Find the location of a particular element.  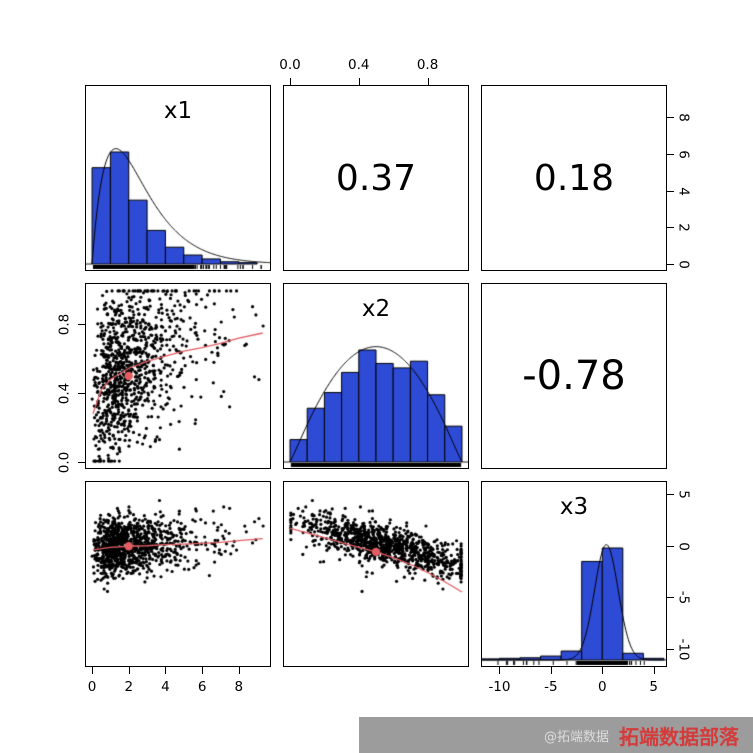

panel-correlation-x1-x2: 0.37 is located at coordinates (376, 178).